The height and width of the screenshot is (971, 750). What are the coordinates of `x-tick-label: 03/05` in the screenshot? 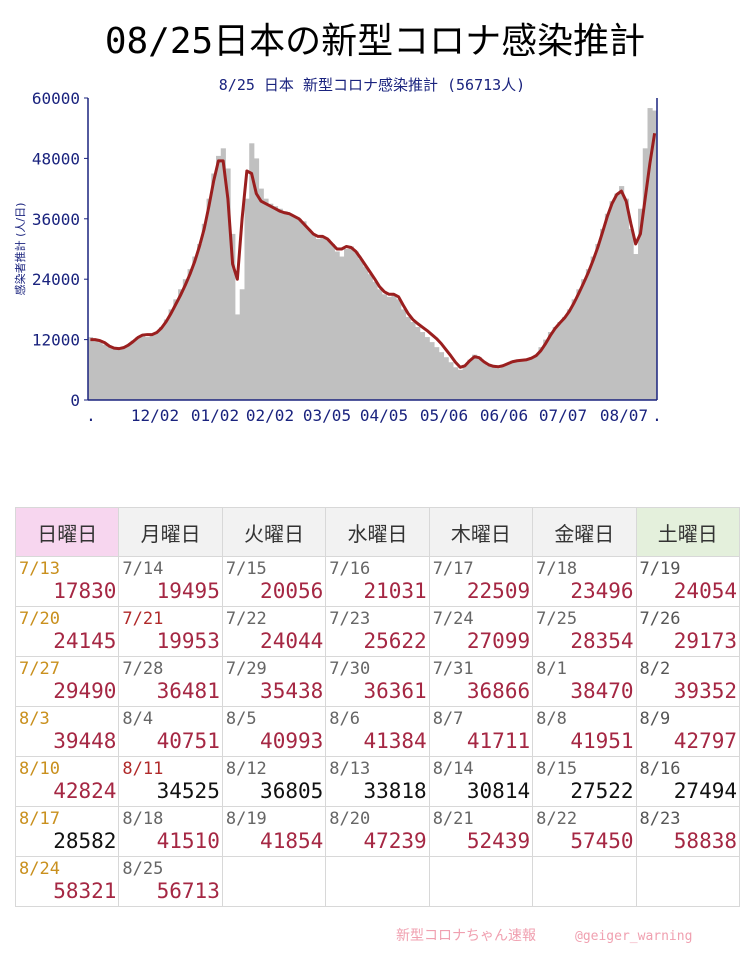 It's located at (327, 415).